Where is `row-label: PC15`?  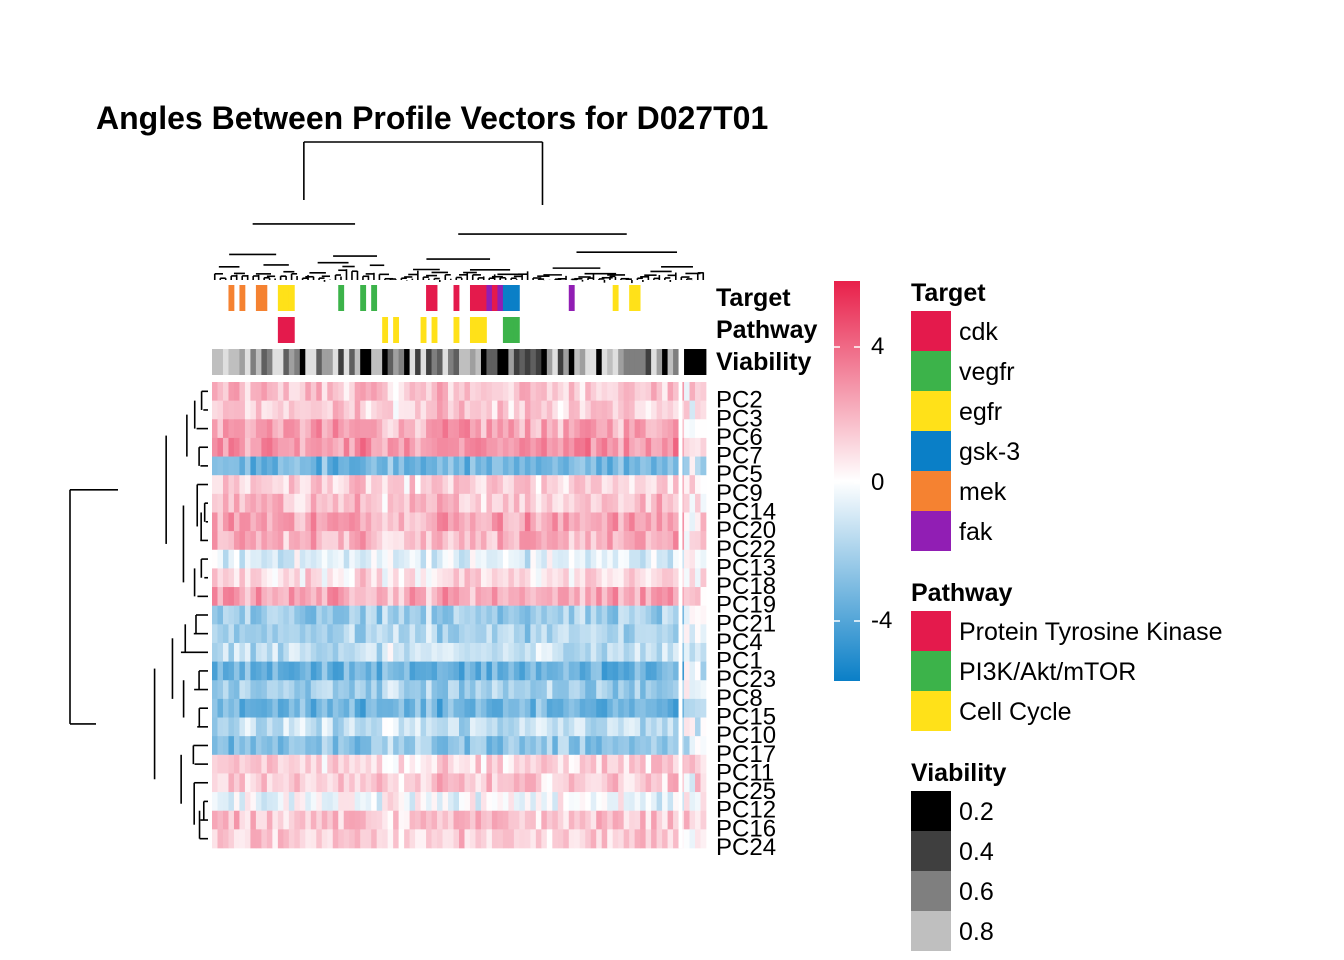
row-label: PC15 is located at coordinates (746, 717).